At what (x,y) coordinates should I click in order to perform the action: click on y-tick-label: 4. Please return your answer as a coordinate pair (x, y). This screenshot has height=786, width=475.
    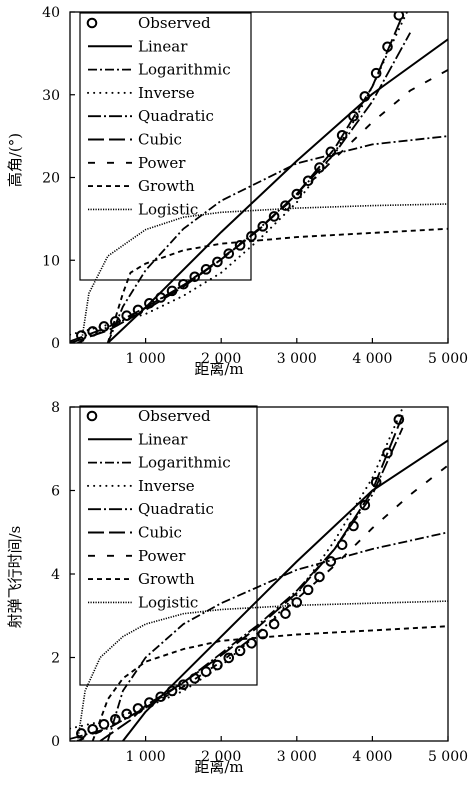
    Looking at the image, I should click on (55, 575).